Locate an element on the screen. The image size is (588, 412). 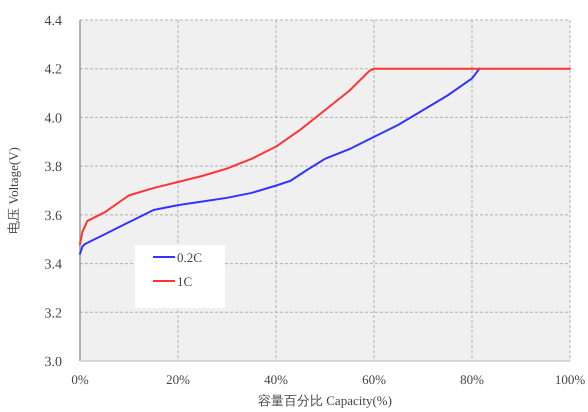
x-tick-label: 0% is located at coordinates (80, 379).